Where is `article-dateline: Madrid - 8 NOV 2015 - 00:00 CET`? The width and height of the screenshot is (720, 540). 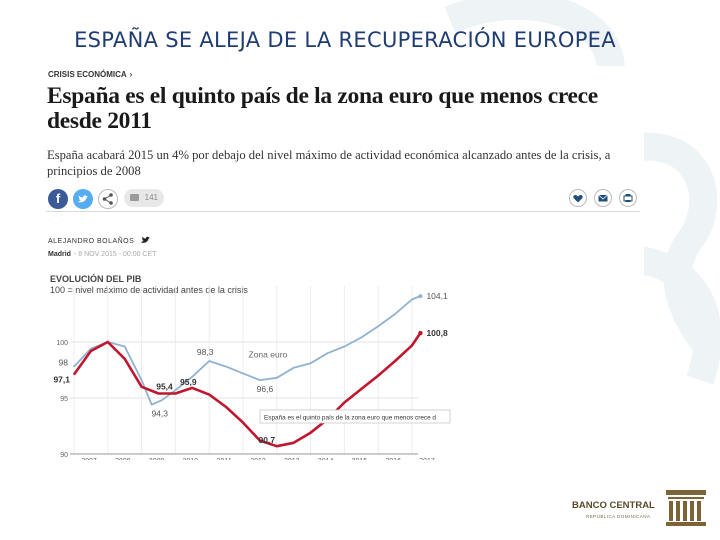
article-dateline: Madrid - 8 NOV 2015 - 00:00 CET is located at coordinates (102, 254).